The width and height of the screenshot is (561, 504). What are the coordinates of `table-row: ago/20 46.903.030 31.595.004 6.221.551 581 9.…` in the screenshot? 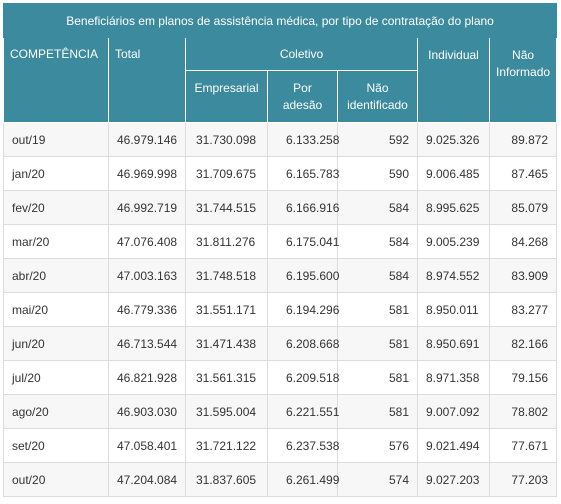 It's located at (280, 411).